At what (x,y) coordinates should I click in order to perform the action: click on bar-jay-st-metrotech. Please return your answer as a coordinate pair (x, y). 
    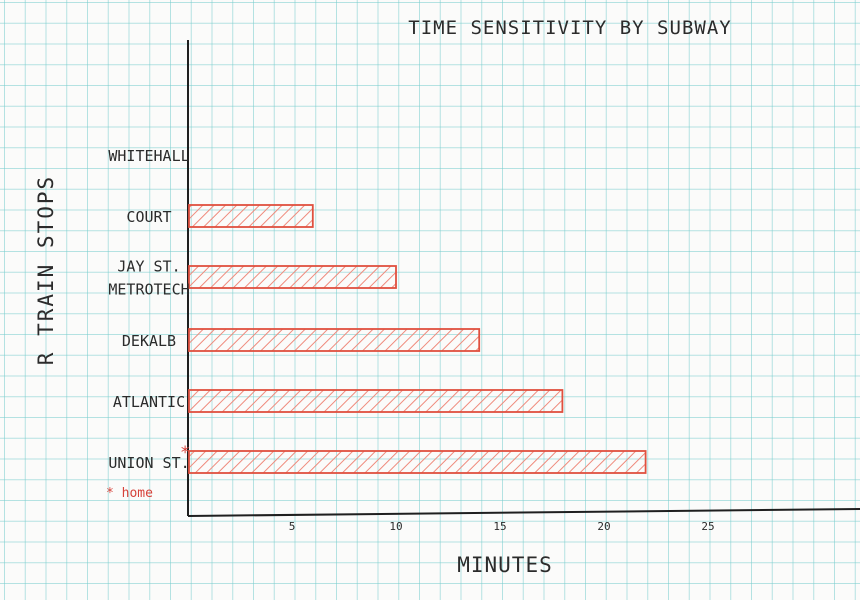
    Looking at the image, I should click on (292, 277).